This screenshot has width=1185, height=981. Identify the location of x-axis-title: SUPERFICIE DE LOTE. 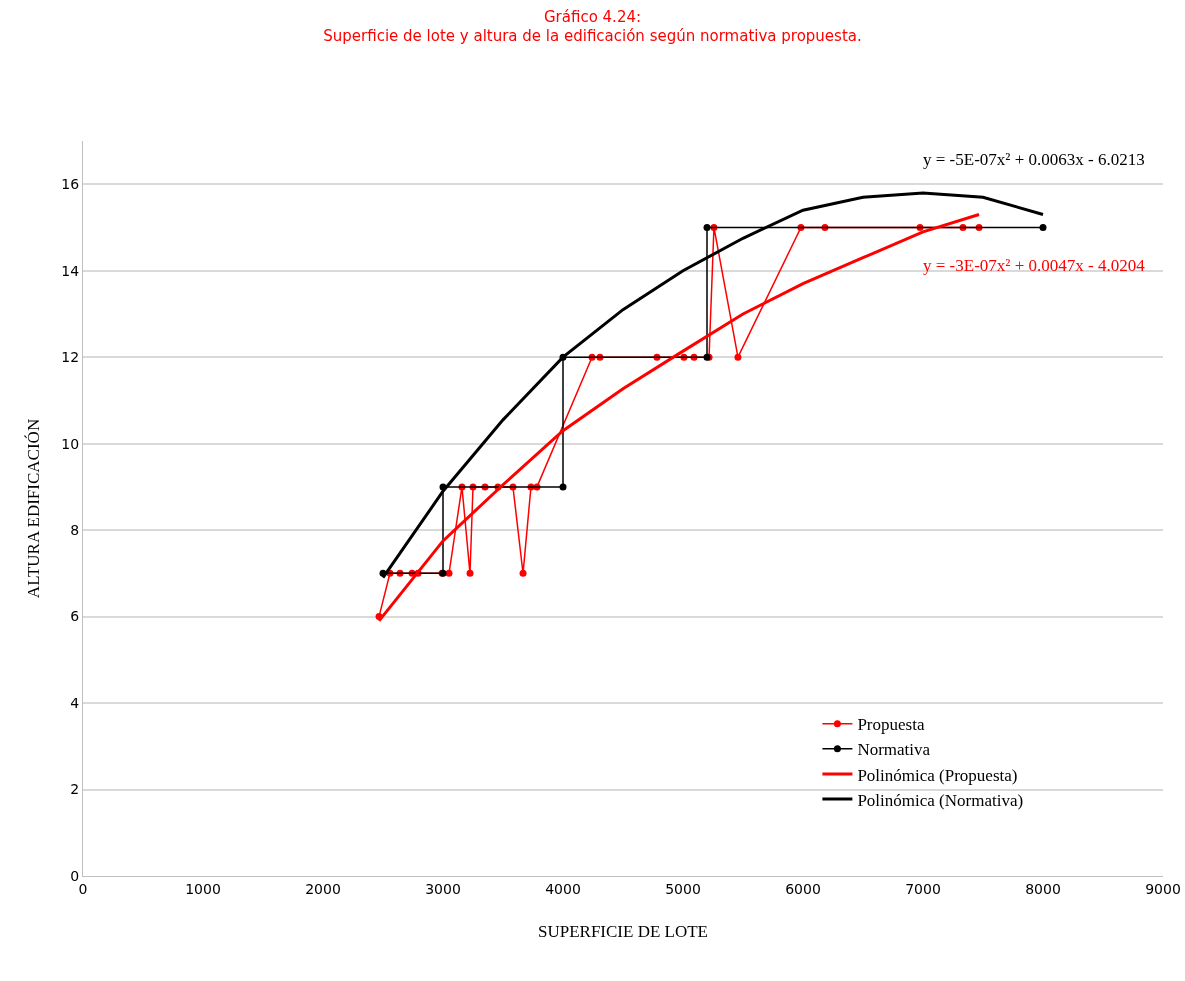
(623, 931).